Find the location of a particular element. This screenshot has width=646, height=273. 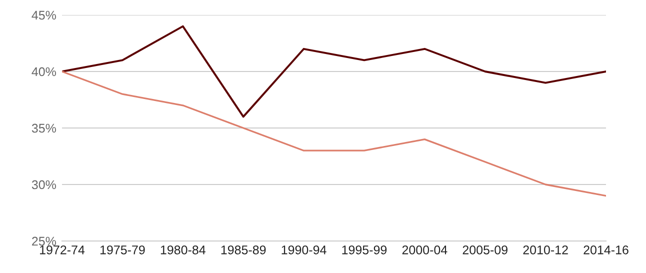

y-tick-label: 30% is located at coordinates (44, 185).